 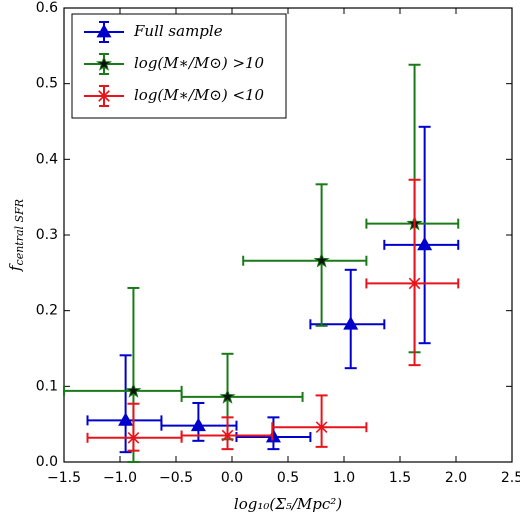 What do you see at coordinates (232, 478) in the screenshot?
I see `x-tick-label: 0.0` at bounding box center [232, 478].